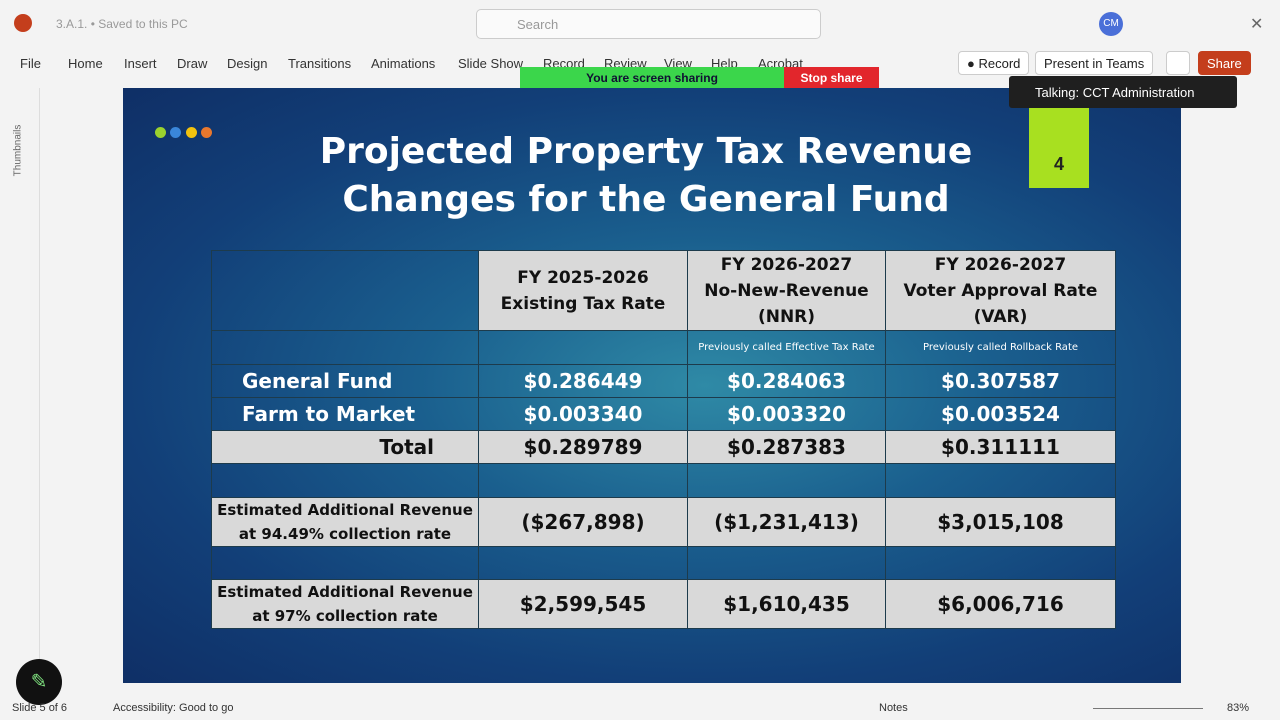 This screenshot has width=1280, height=720. What do you see at coordinates (173, 708) in the screenshot?
I see `accessibility-status: Accessibility: Good to go` at bounding box center [173, 708].